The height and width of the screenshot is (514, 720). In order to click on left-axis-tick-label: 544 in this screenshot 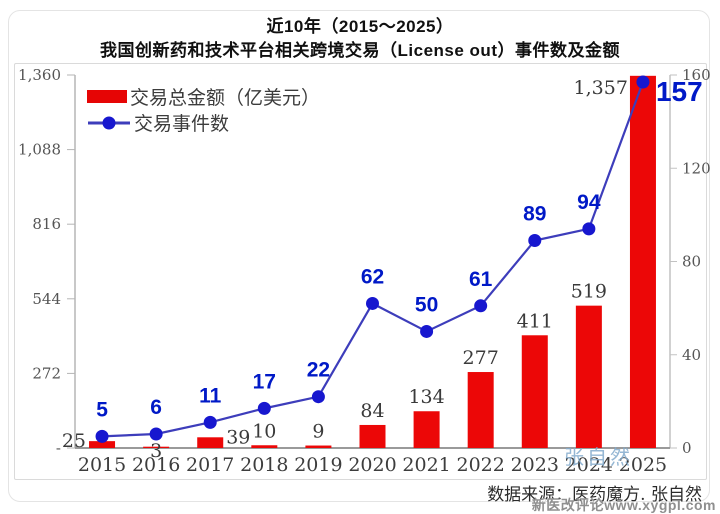, I will do `click(46, 299)`.